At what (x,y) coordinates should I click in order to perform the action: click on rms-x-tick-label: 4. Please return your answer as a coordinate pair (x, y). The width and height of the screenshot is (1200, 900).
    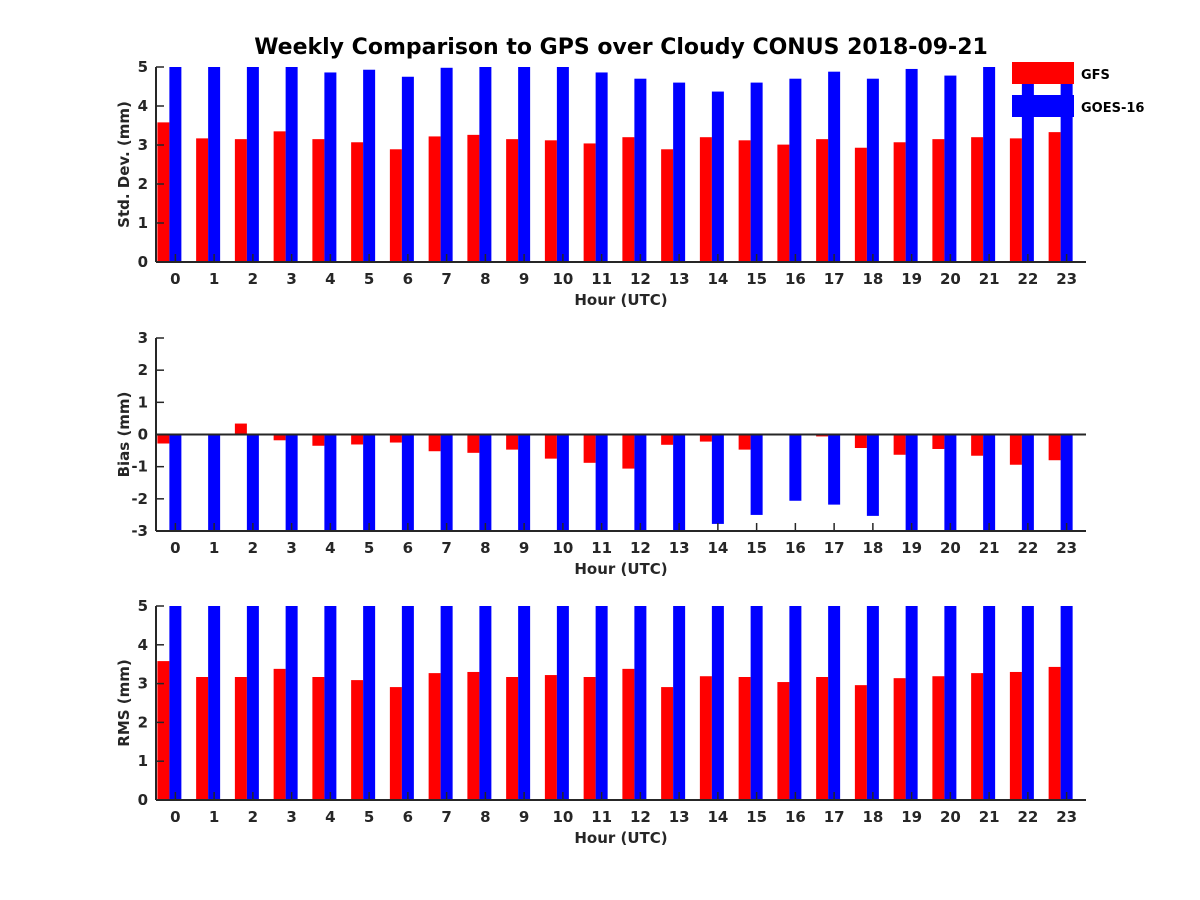
    Looking at the image, I should click on (330, 817).